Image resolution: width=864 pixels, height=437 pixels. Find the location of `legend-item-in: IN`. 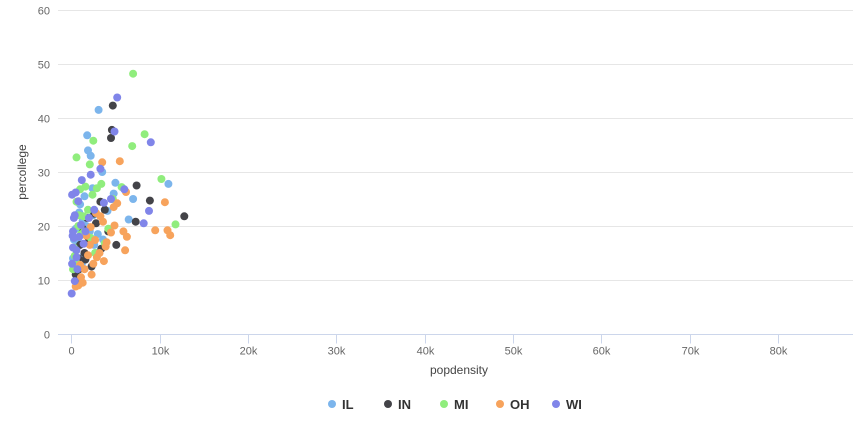

legend-item-in: IN is located at coordinates (397, 404).